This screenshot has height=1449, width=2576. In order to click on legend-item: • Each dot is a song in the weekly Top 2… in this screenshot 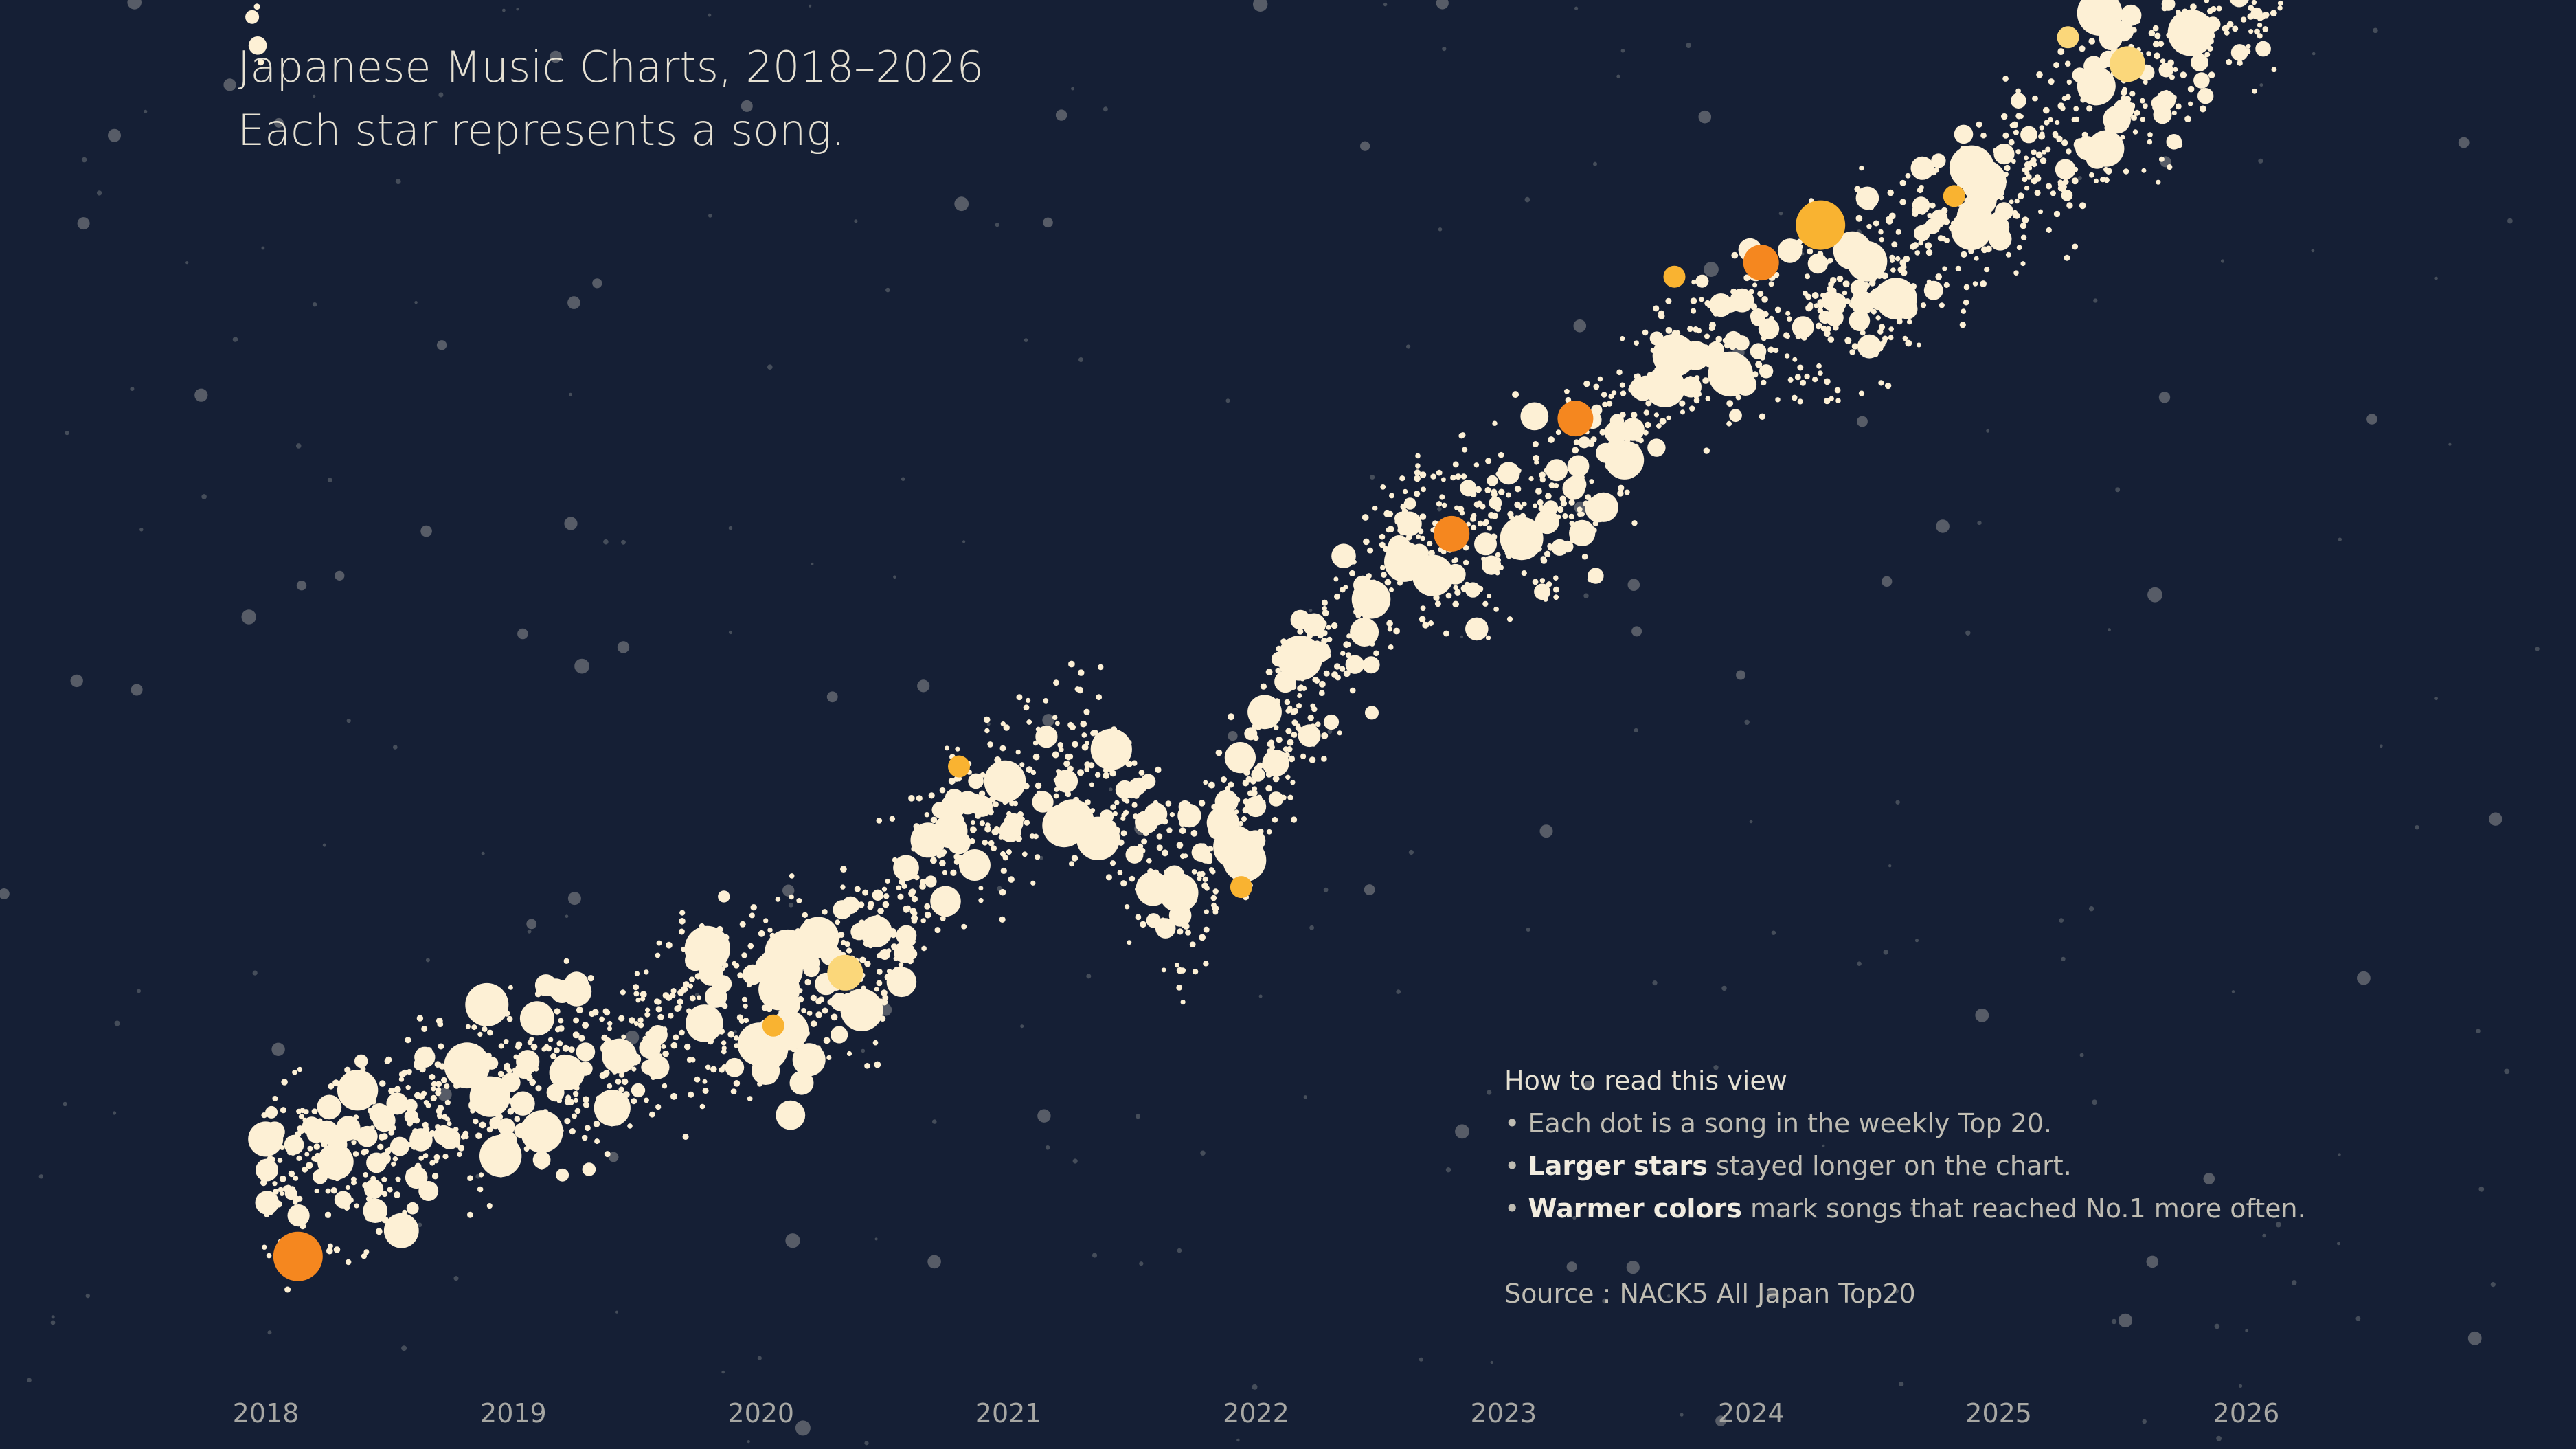, I will do `click(1905, 1123)`.